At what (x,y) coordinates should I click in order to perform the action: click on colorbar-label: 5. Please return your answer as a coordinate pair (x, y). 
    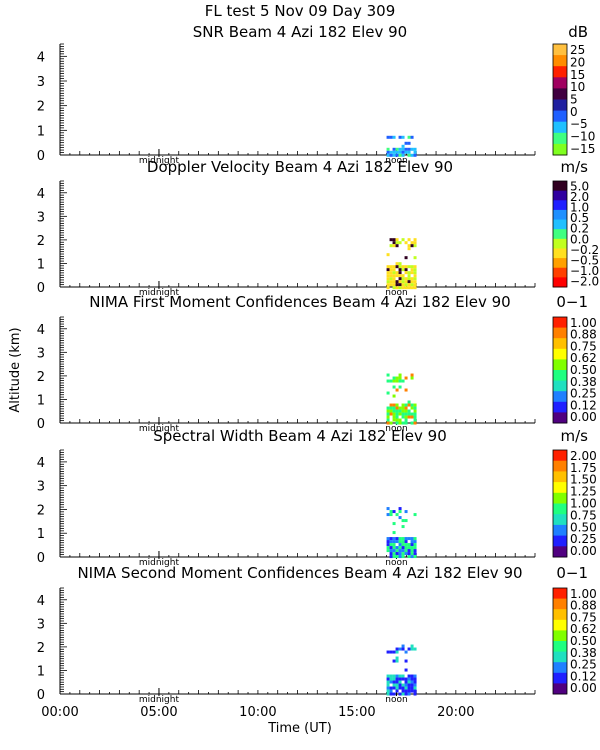
    Looking at the image, I should click on (574, 100).